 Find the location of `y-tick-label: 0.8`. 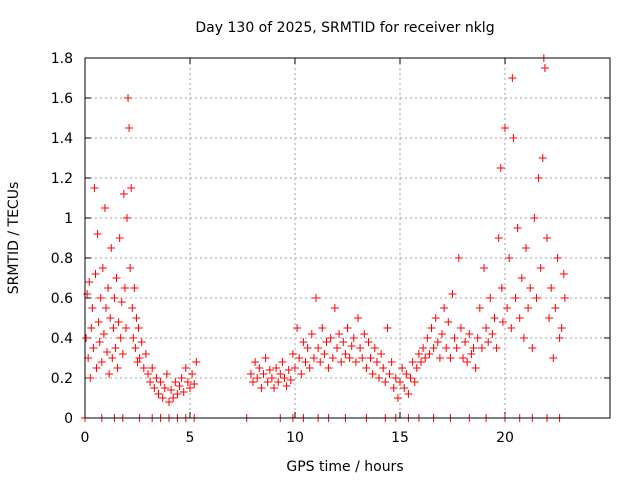

y-tick-label: 0.8 is located at coordinates (62, 259).